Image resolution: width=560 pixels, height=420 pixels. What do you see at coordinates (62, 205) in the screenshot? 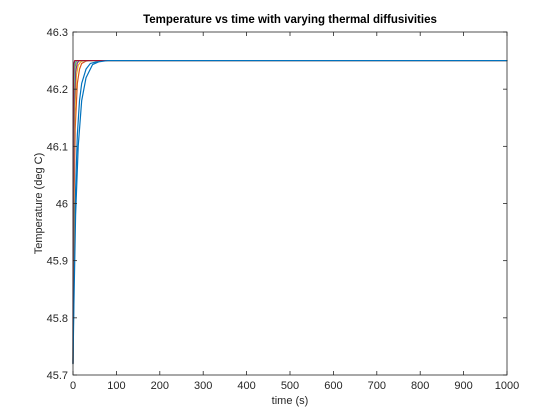
I see `y-tick-label: 46` at bounding box center [62, 205].